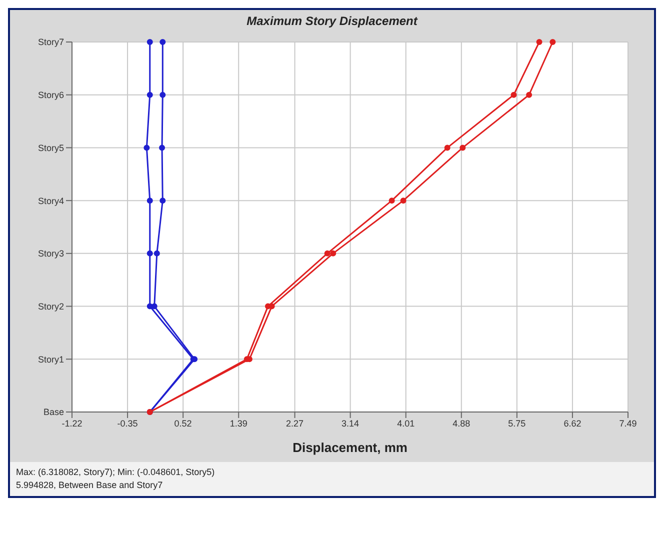 This screenshot has height=558, width=664. What do you see at coordinates (406, 423) in the screenshot?
I see `x-tick-label: 4.01` at bounding box center [406, 423].